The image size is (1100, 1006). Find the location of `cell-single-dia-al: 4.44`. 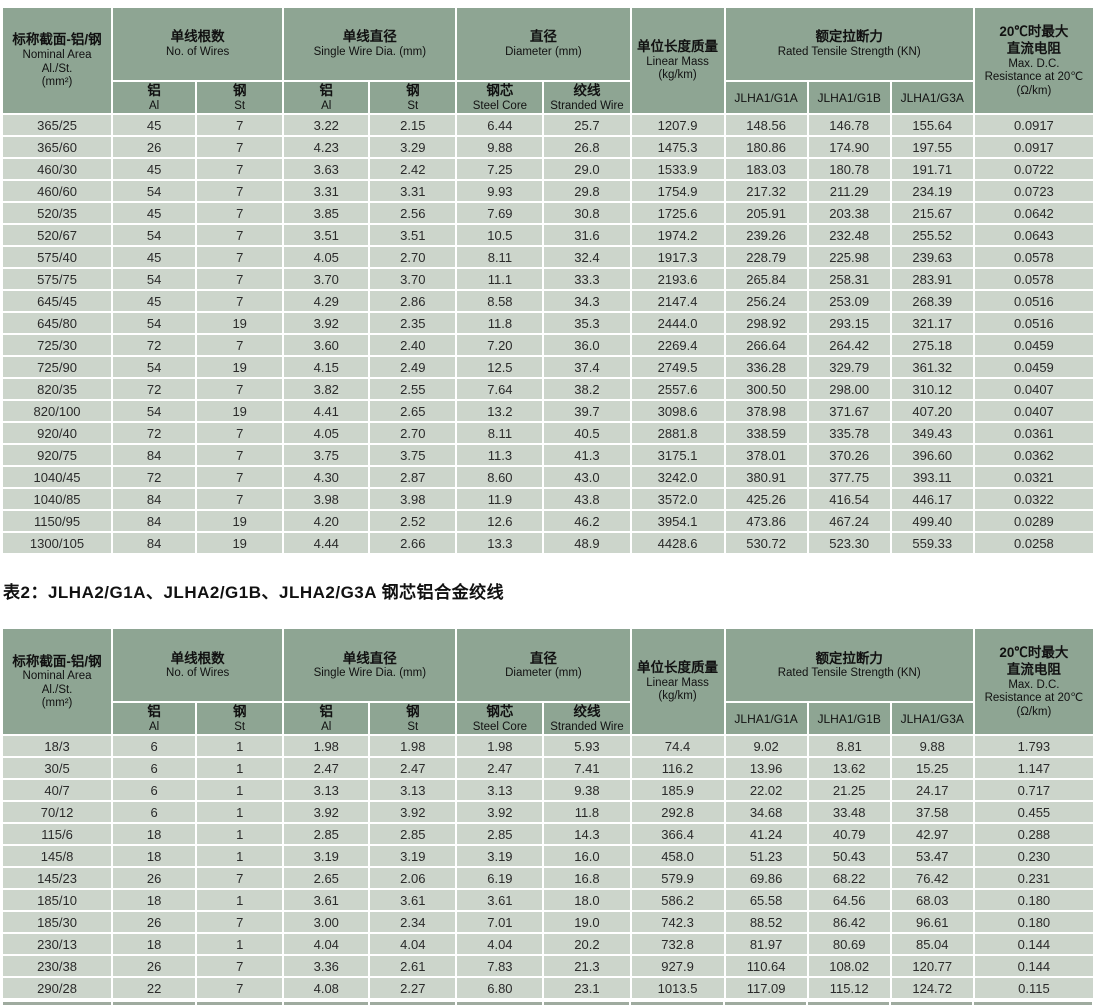

cell-single-dia-al: 4.44 is located at coordinates (326, 543).